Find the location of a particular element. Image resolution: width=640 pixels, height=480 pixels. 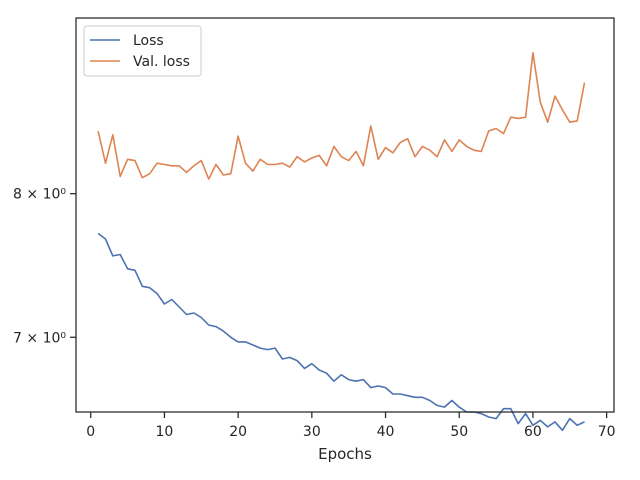

x-tick-label: 0 is located at coordinates (90, 432).